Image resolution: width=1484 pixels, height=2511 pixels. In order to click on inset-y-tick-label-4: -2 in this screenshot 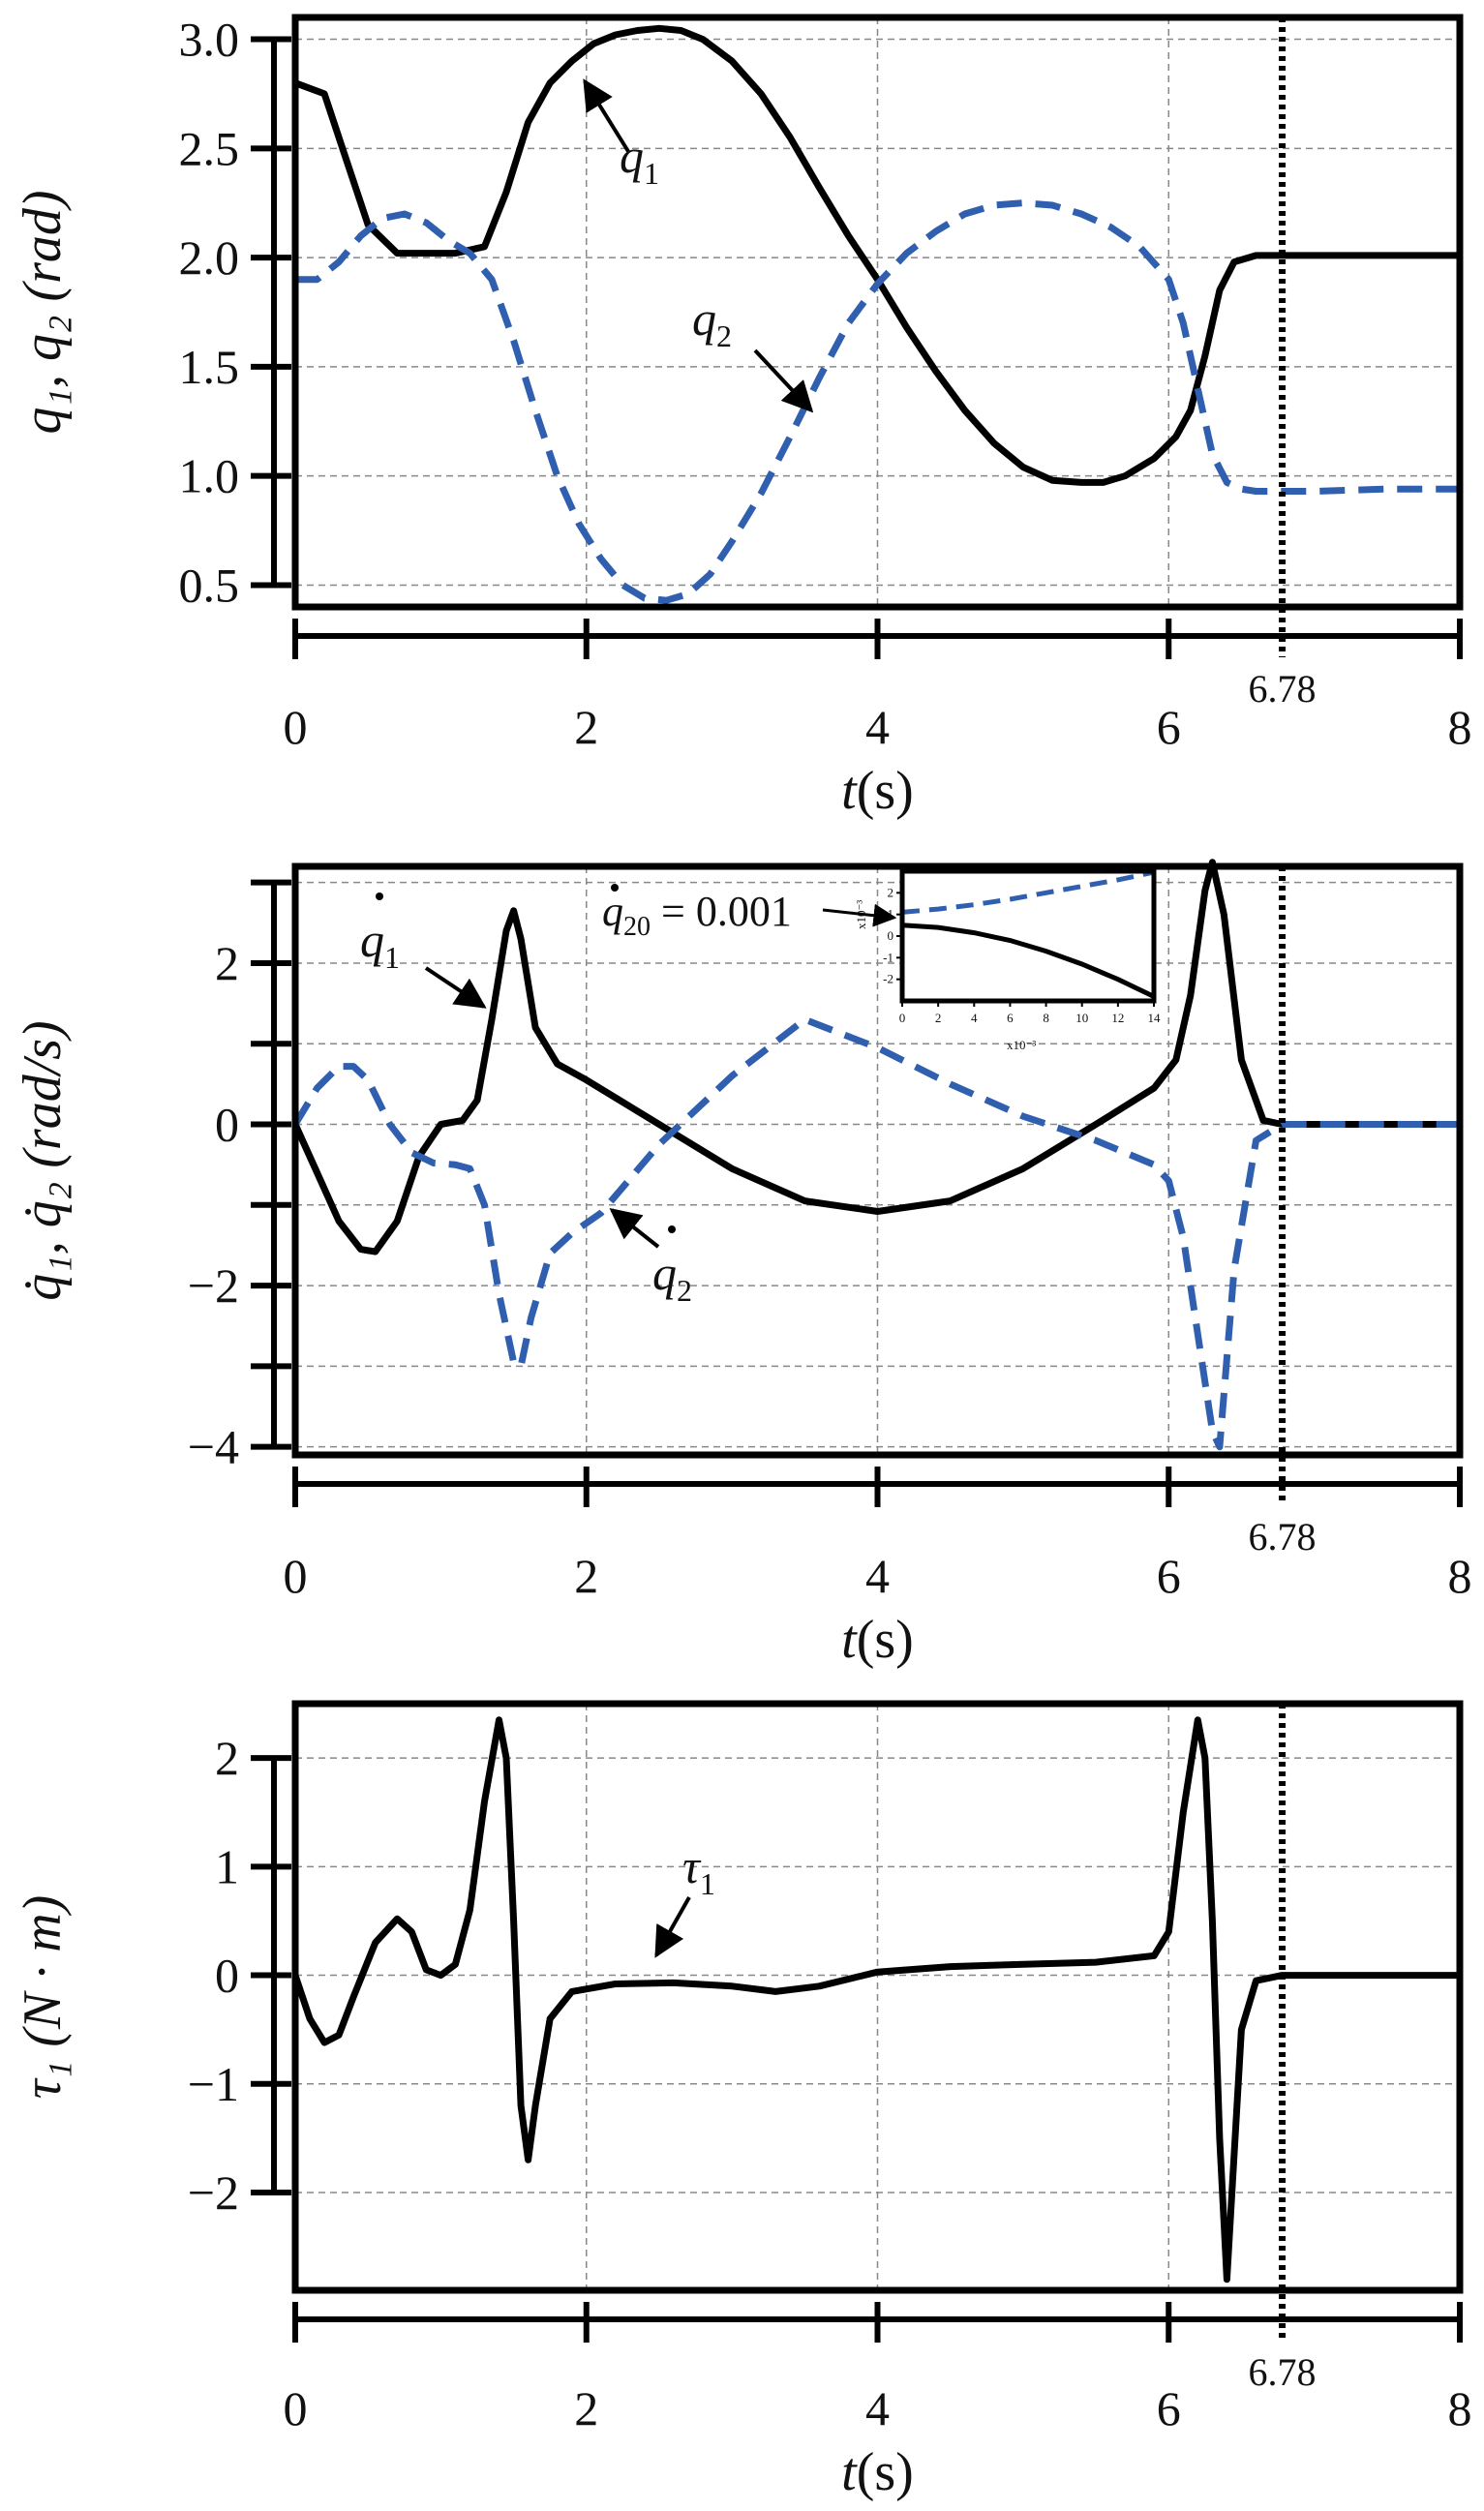, I will do `click(888, 979)`.